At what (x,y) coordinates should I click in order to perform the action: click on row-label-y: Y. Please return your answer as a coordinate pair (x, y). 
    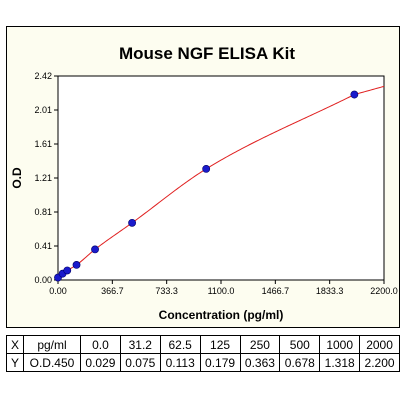
    Looking at the image, I should click on (15, 362).